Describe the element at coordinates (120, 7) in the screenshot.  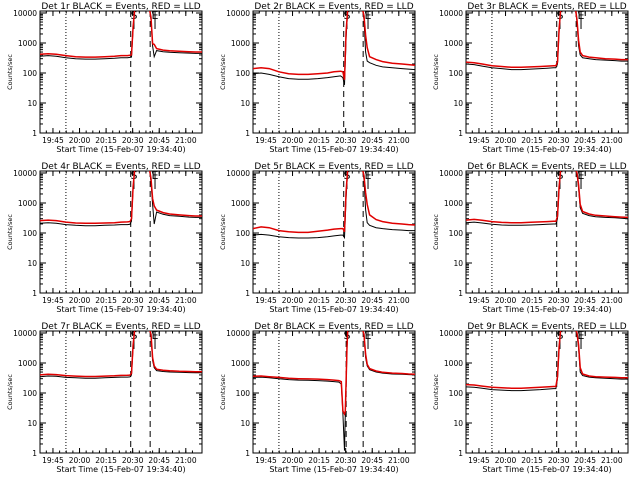
I see `chart-title: Det 1r BLACK = Events, RED = LLD` at that location.